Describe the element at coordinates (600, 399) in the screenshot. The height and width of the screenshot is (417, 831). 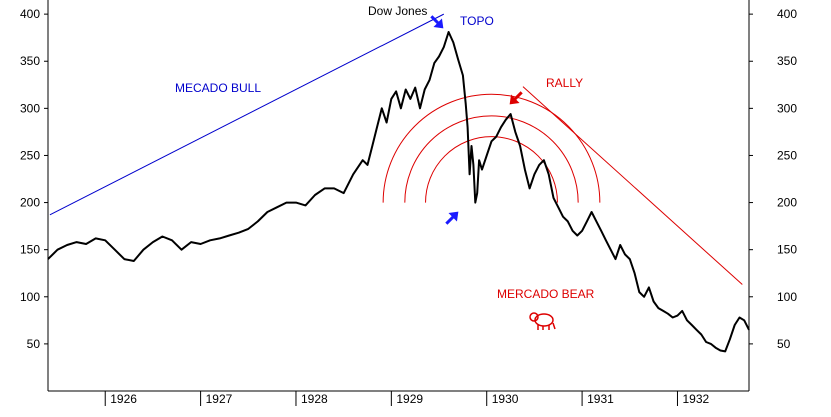
I see `x-tick-label: 1931` at that location.